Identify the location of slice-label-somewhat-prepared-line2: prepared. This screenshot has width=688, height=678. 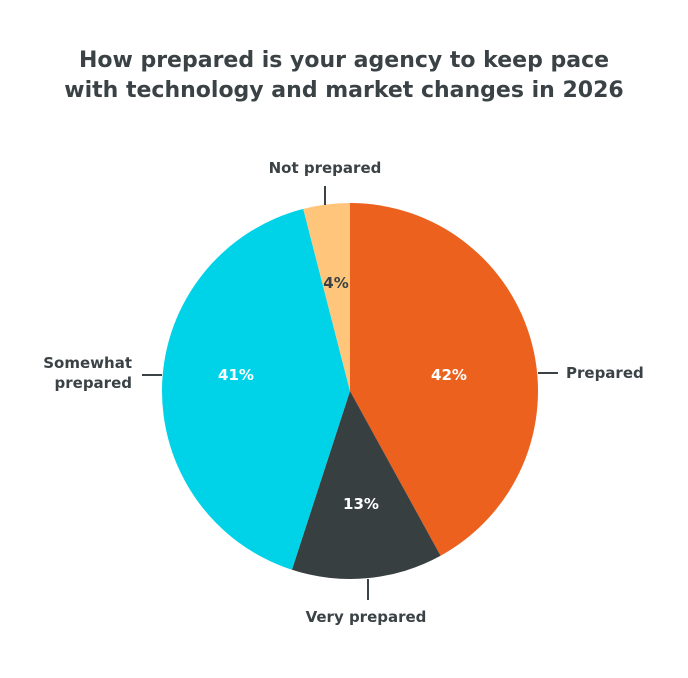
(93, 383).